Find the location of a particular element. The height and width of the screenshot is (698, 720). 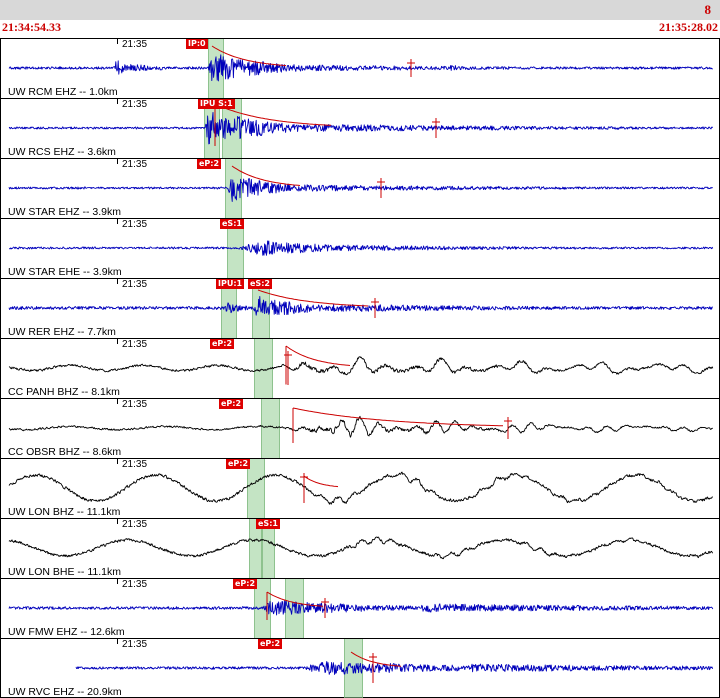

waveform-panel: 21:35 UW RCS EHZ -- 3.6km IPU S:1 is located at coordinates (360, 128).